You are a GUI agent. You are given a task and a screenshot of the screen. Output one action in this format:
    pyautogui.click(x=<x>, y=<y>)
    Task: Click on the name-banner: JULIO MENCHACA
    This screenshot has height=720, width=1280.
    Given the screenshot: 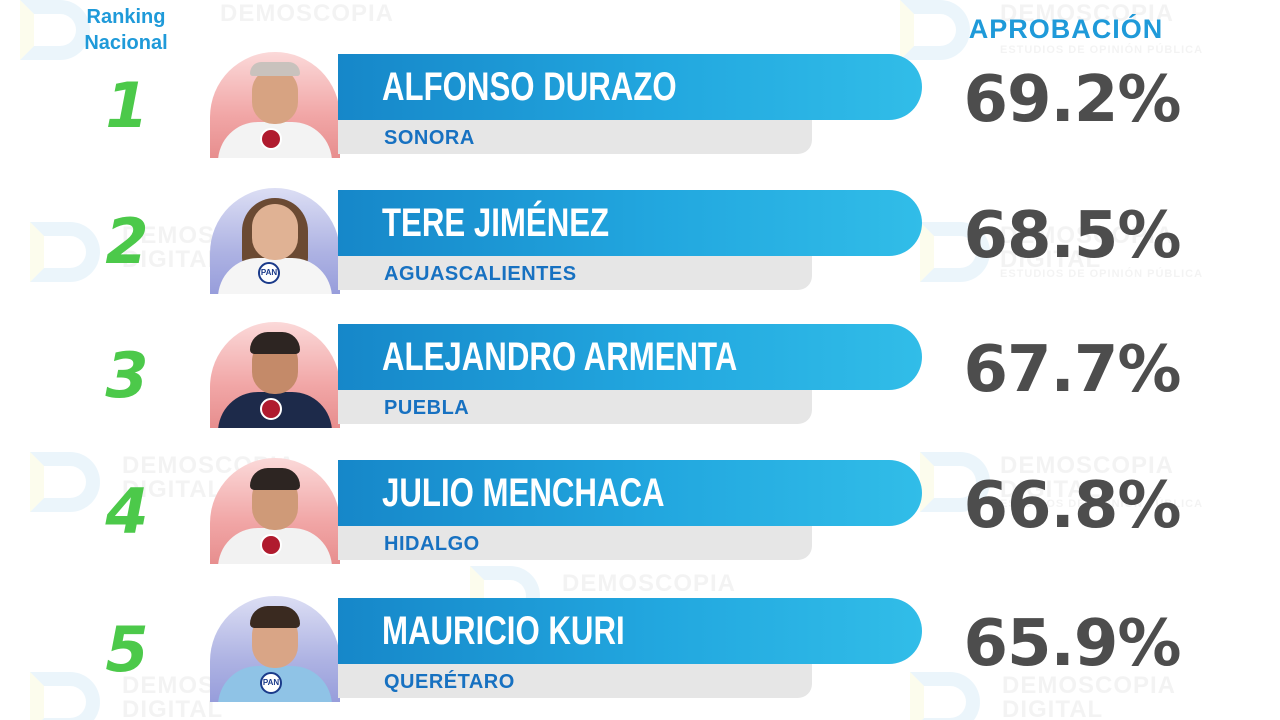 What is the action you would take?
    pyautogui.click(x=630, y=493)
    